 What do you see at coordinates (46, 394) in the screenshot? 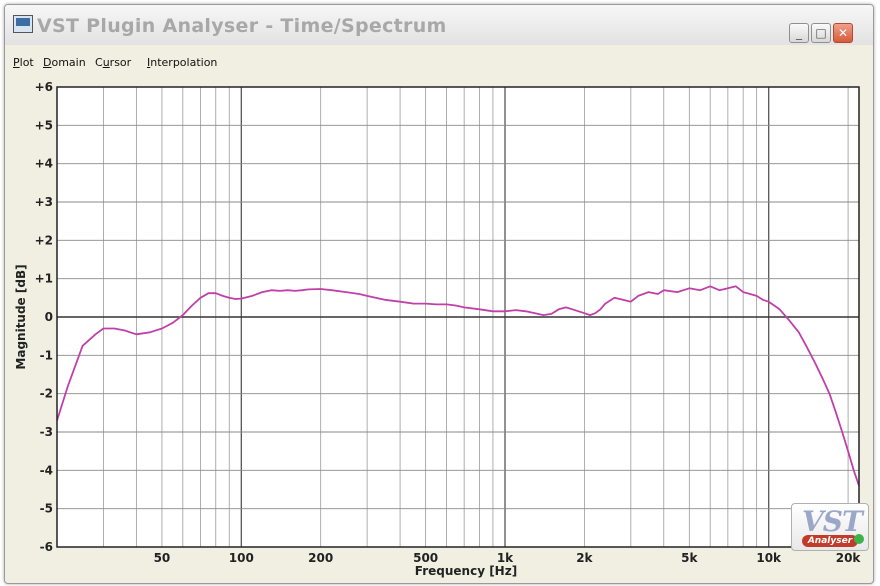
I see `y-tick-label: -2` at bounding box center [46, 394].